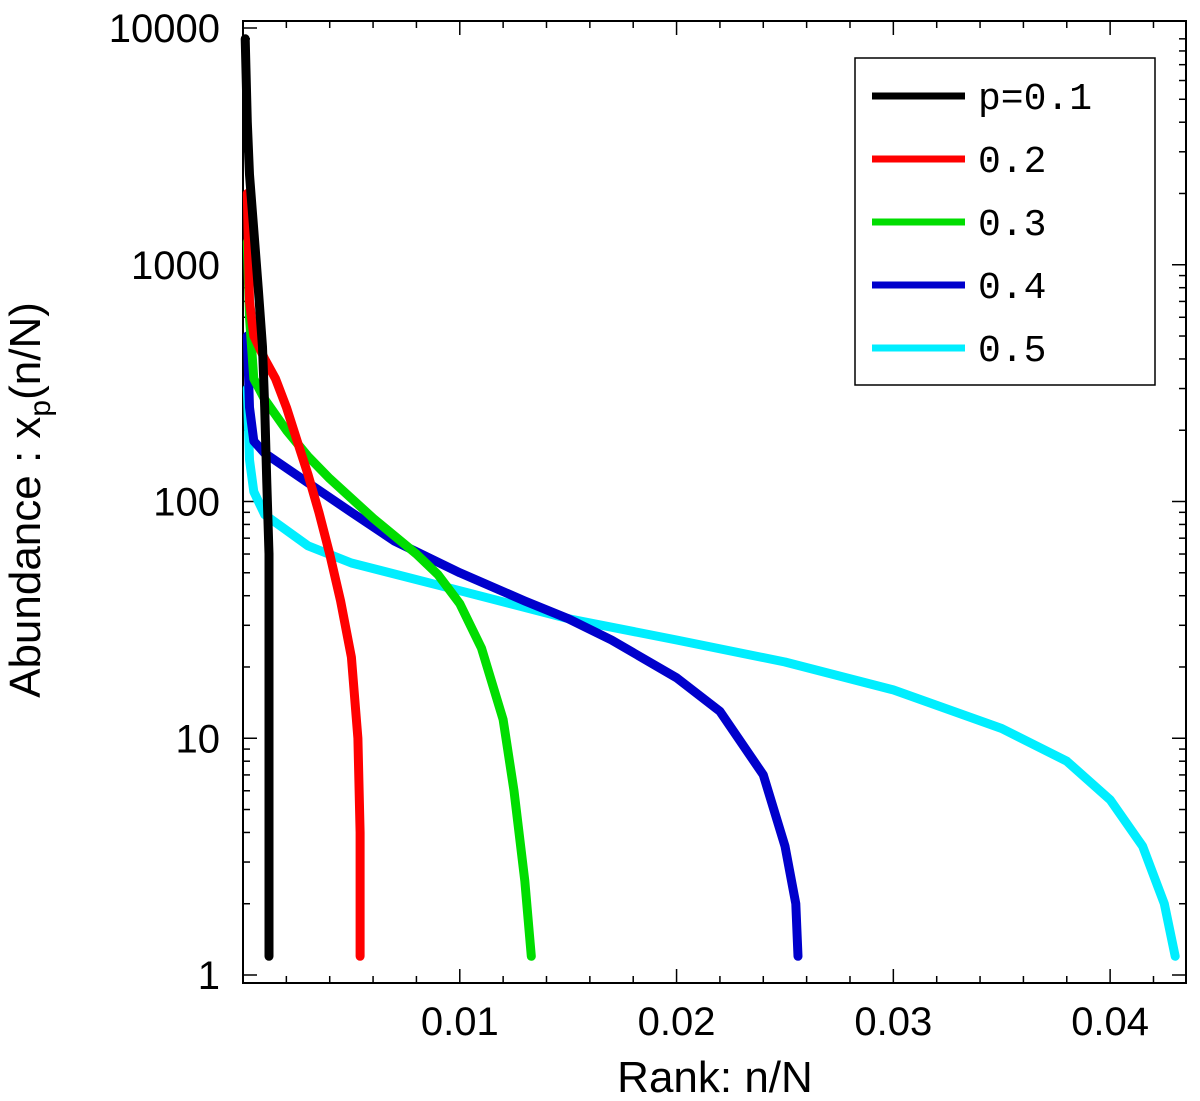 The width and height of the screenshot is (1200, 1101). What do you see at coordinates (209, 976) in the screenshot?
I see `y-tick-label: 1` at bounding box center [209, 976].